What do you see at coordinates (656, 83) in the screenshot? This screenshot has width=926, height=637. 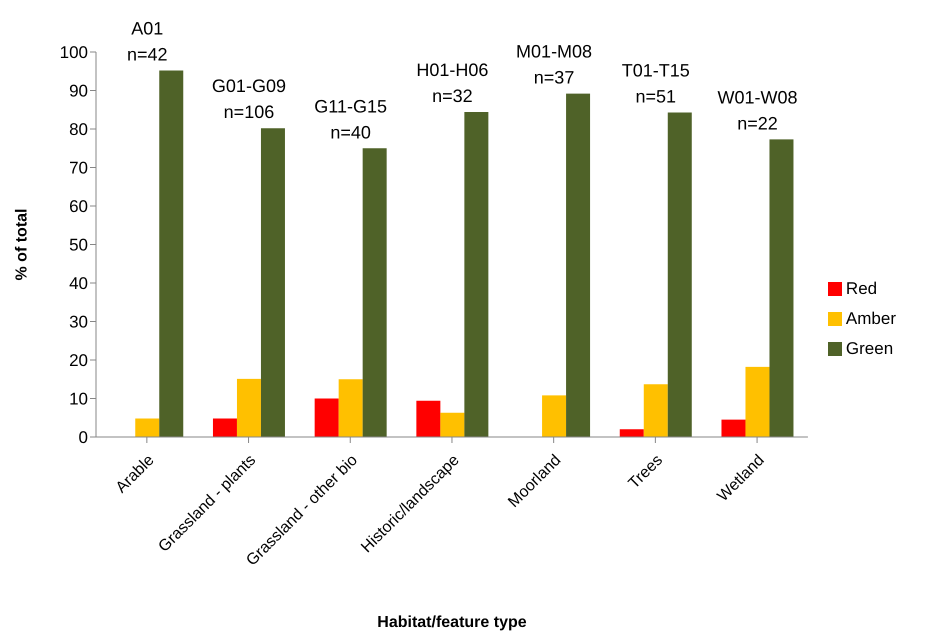 I see `annotation: T01-T15 n=51` at bounding box center [656, 83].